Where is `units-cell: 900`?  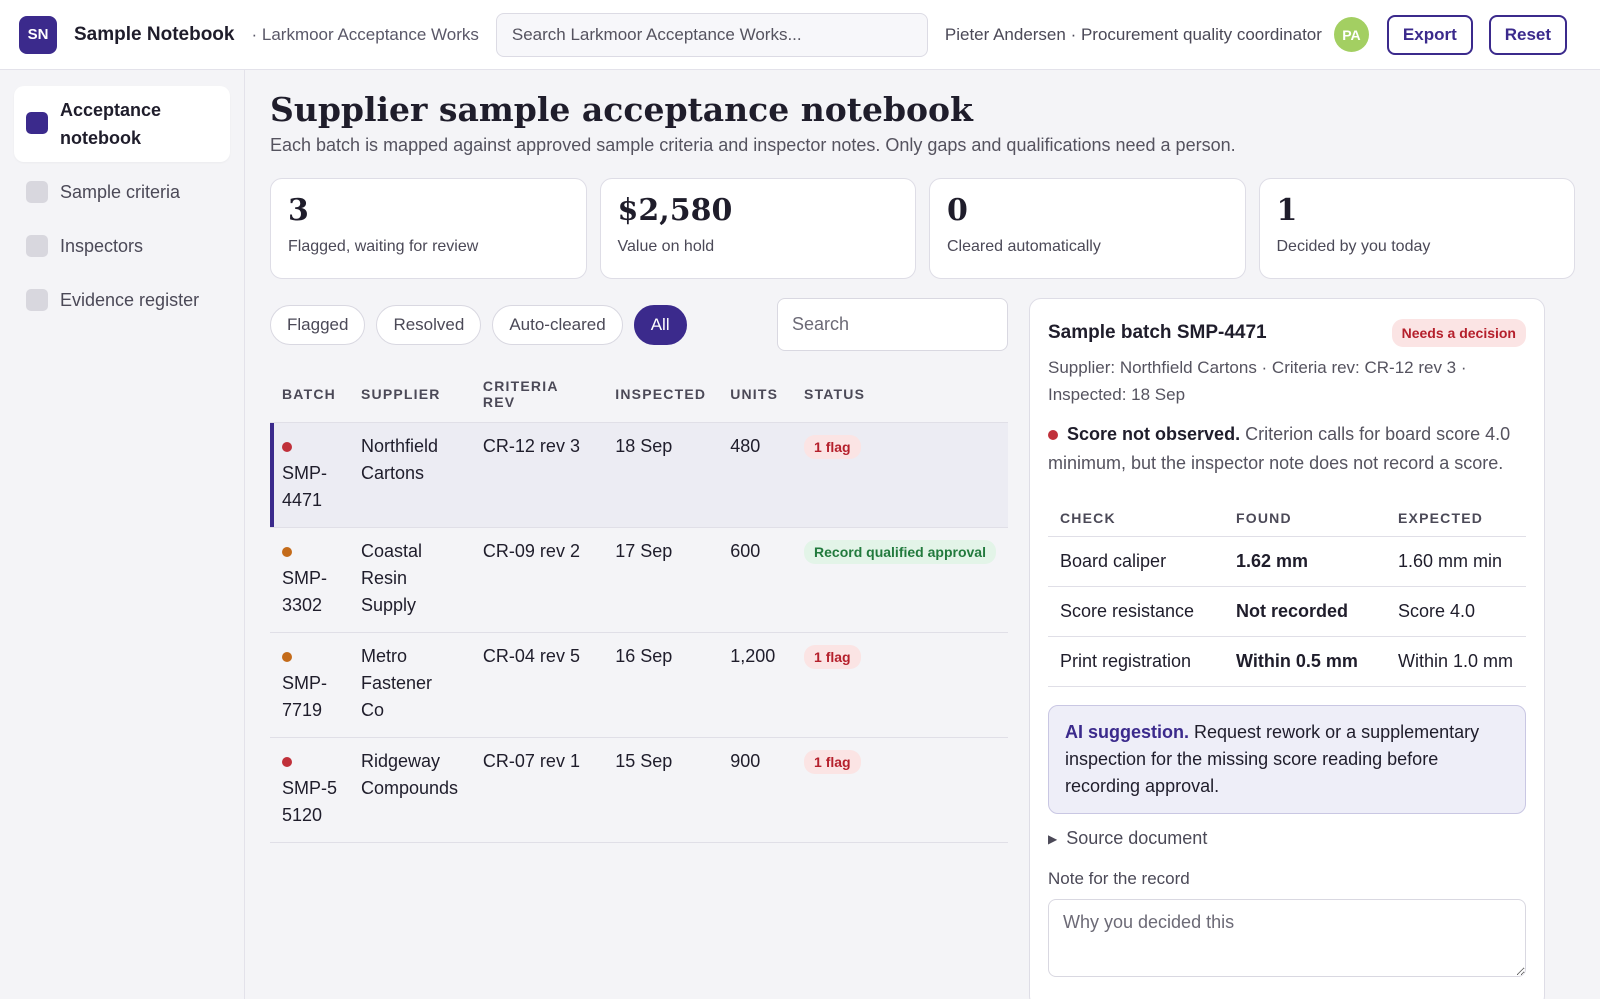 units-cell: 900 is located at coordinates (755, 790).